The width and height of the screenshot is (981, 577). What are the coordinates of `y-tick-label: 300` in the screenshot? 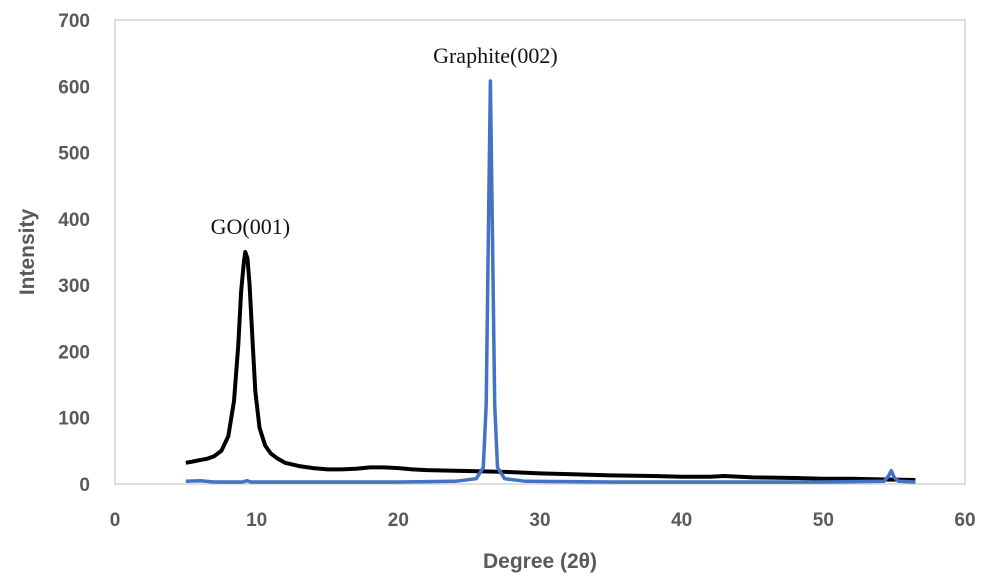 It's located at (74, 286).